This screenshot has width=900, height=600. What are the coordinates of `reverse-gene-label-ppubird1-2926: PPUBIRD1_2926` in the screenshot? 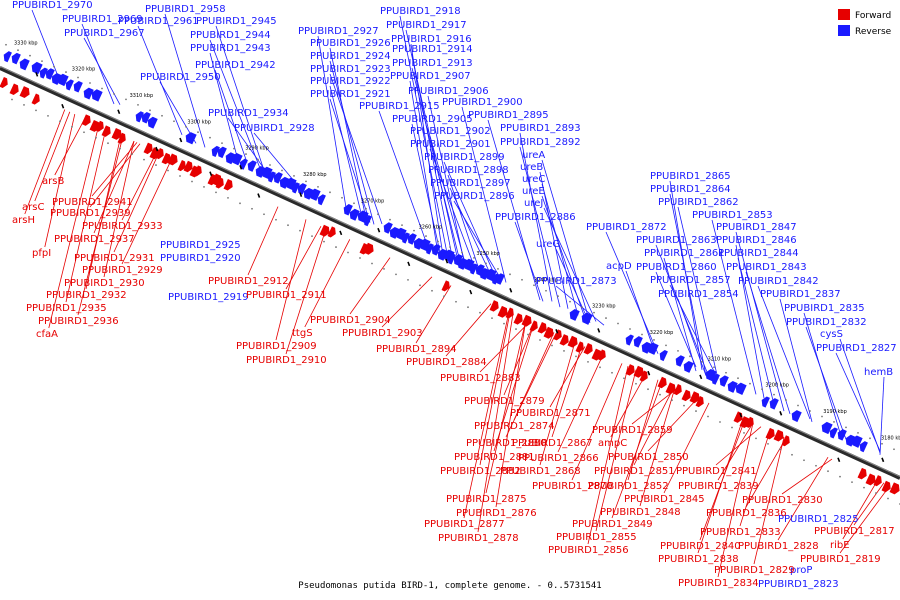 It's located at (350, 43).